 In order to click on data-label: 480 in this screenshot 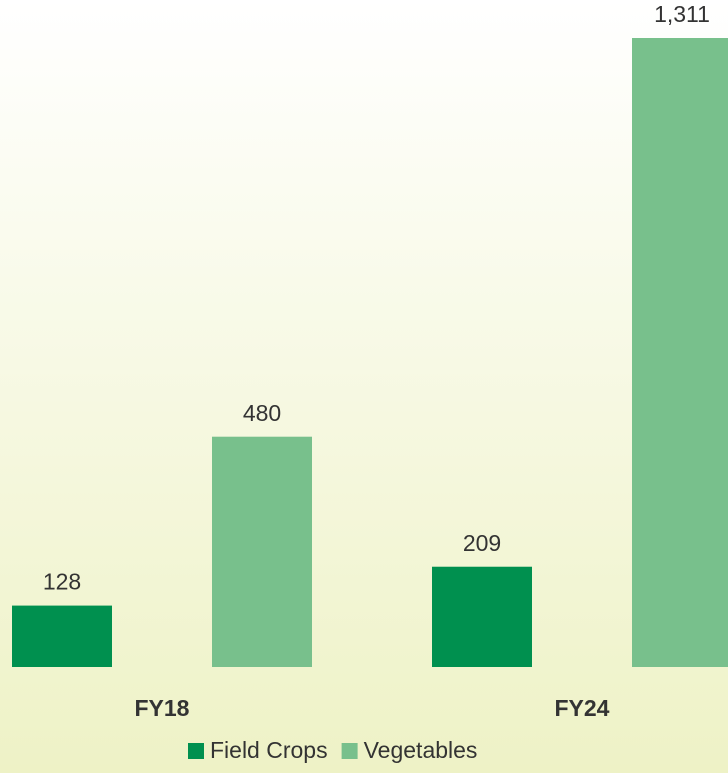, I will do `click(262, 413)`.